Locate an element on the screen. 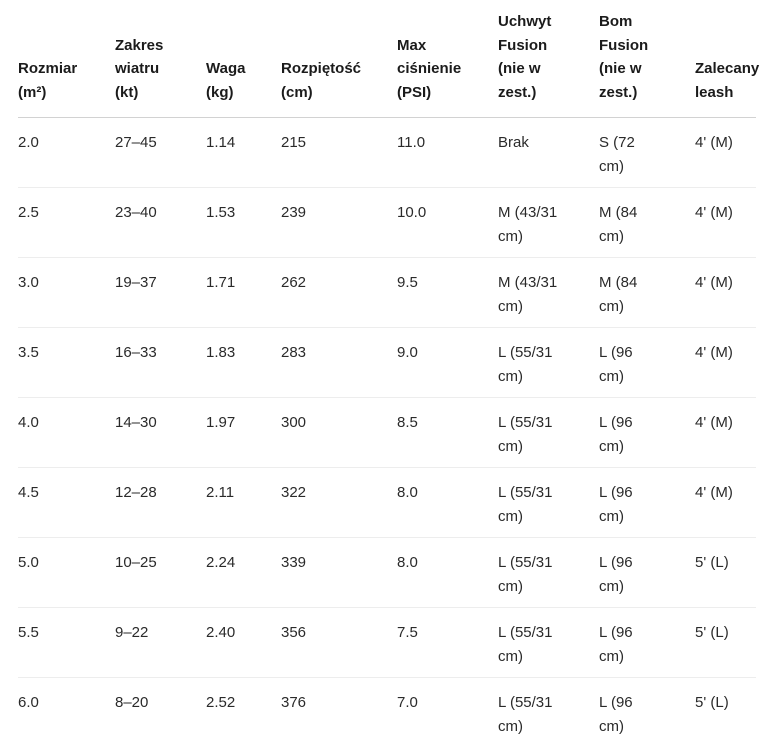  table-cell: 5.5 is located at coordinates (66, 643).